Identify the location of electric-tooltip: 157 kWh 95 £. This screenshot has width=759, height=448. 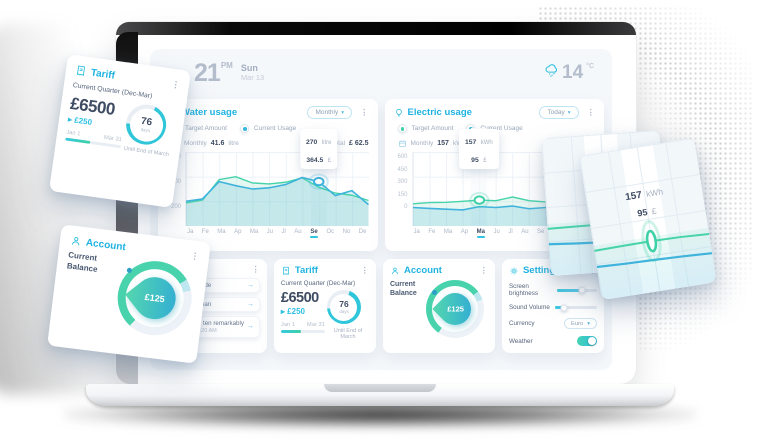
(478, 149).